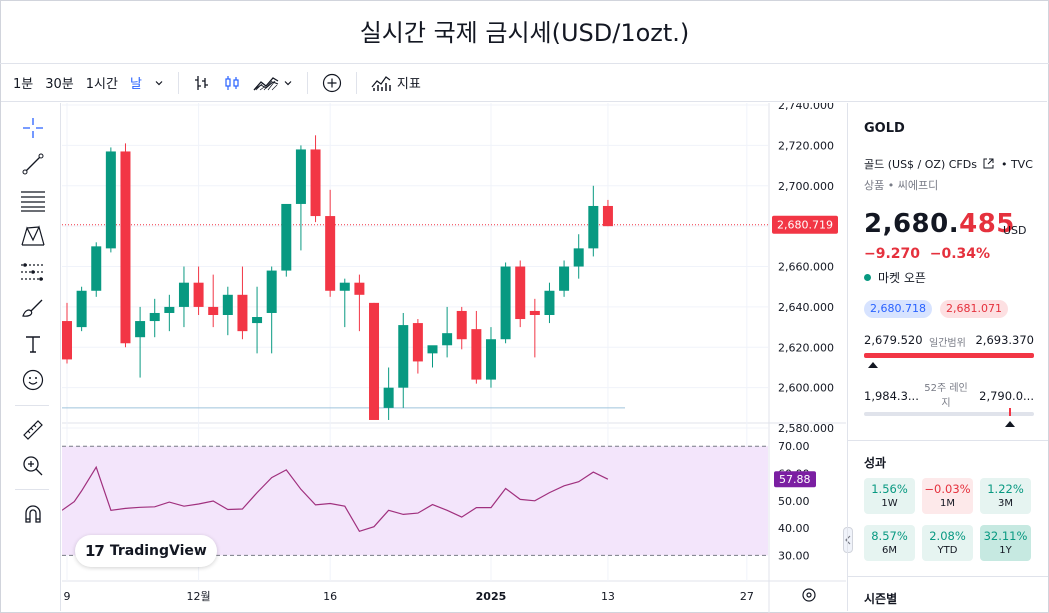 The width and height of the screenshot is (1049, 613). What do you see at coordinates (988, 163) in the screenshot?
I see `external-link-icon` at bounding box center [988, 163].